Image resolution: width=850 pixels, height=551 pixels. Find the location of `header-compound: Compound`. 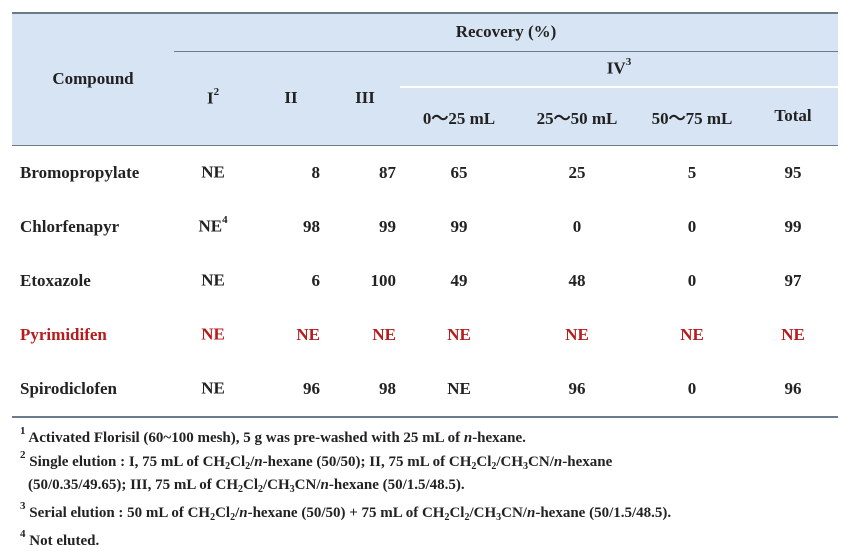

header-compound: Compound is located at coordinates (93, 79).